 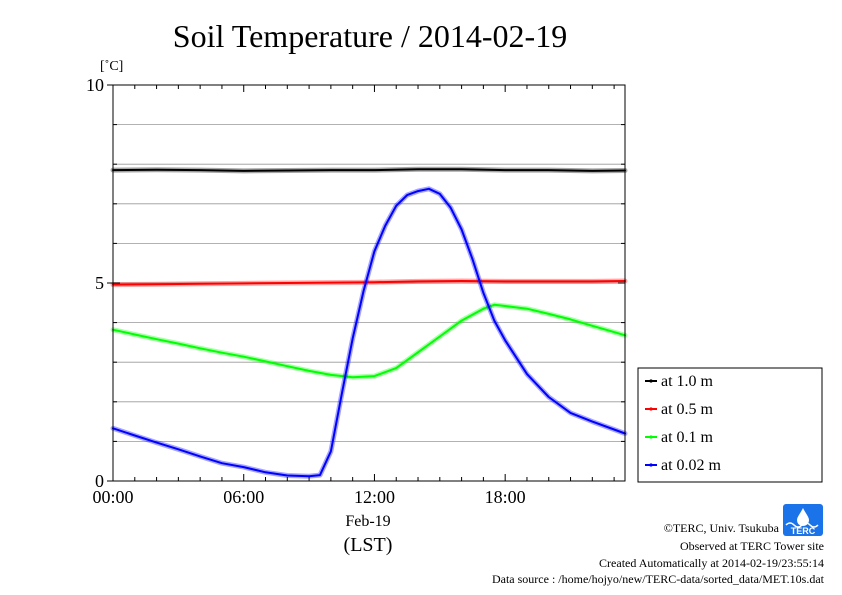 I want to click on legend-marker-at-0-02-m, so click(x=651, y=465).